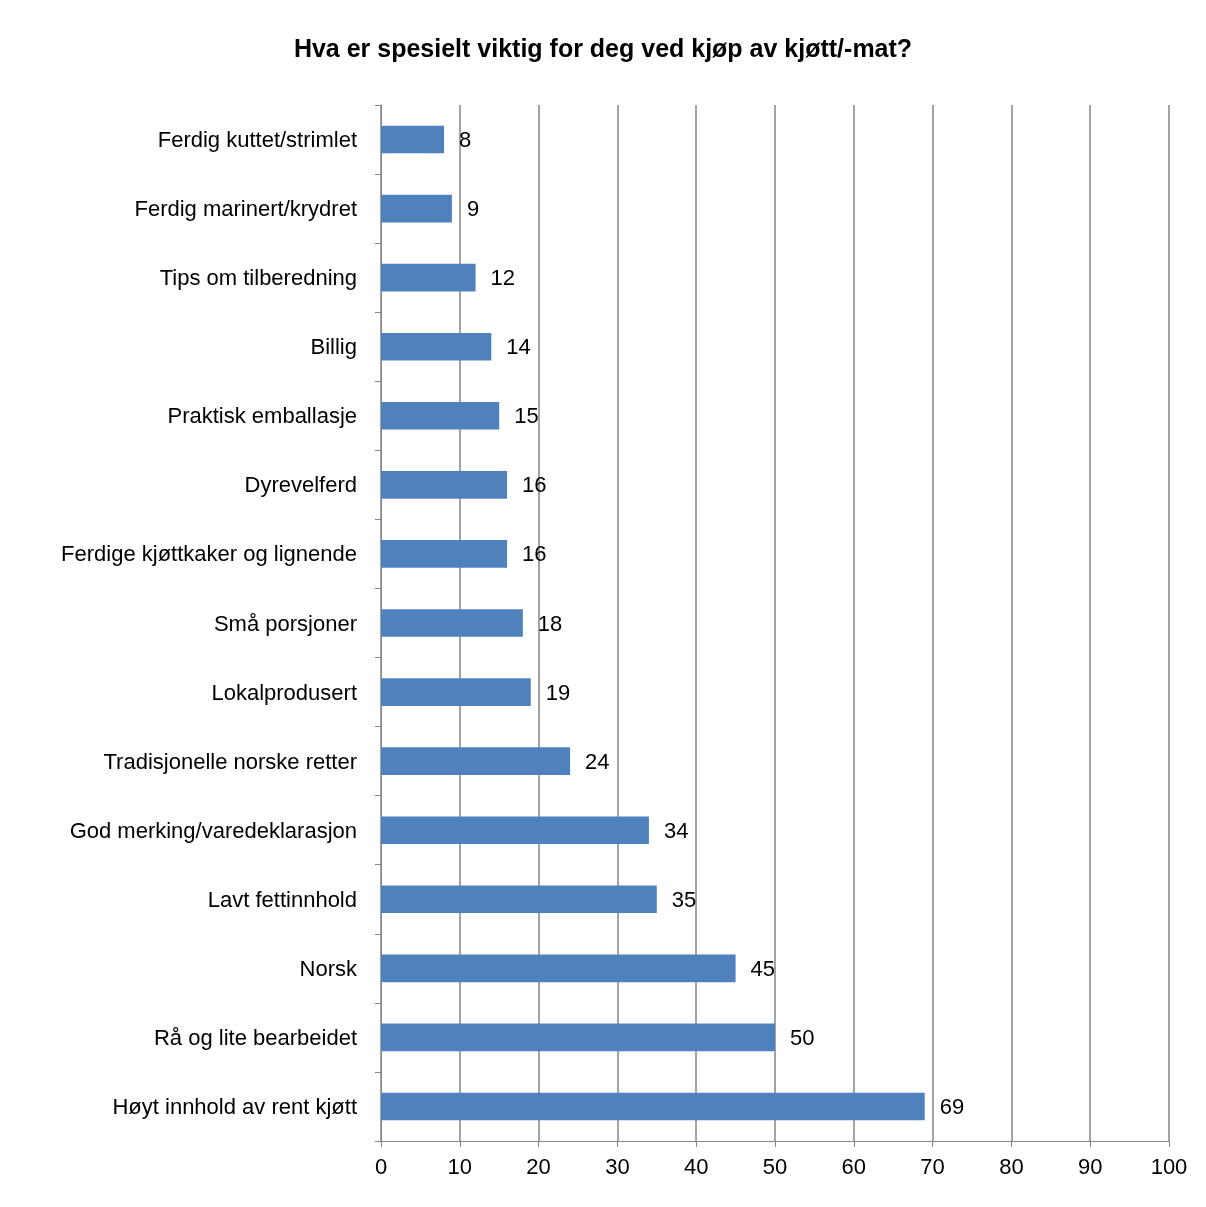 The width and height of the screenshot is (1206, 1207). Describe the element at coordinates (262, 416) in the screenshot. I see `y-tick-label: Praktisk emballasje` at that location.